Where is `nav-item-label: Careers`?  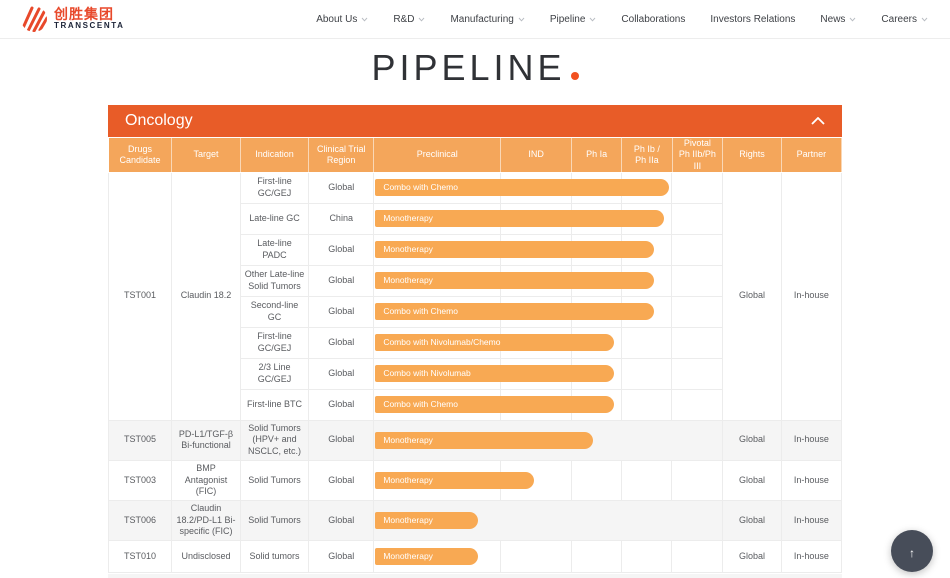
nav-item-label: Careers is located at coordinates (899, 19).